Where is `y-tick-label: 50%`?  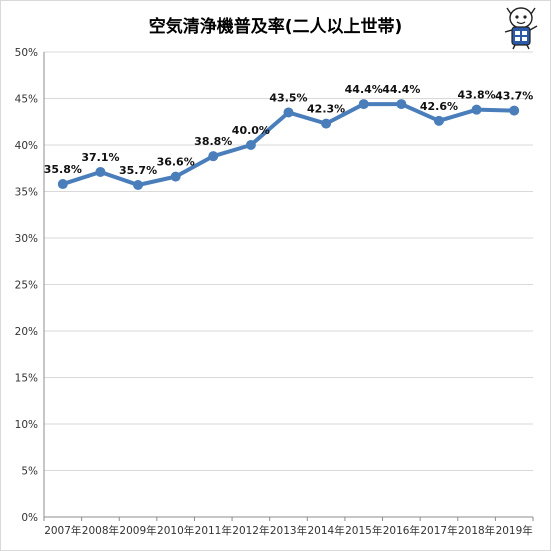 y-tick-label: 50% is located at coordinates (26, 53).